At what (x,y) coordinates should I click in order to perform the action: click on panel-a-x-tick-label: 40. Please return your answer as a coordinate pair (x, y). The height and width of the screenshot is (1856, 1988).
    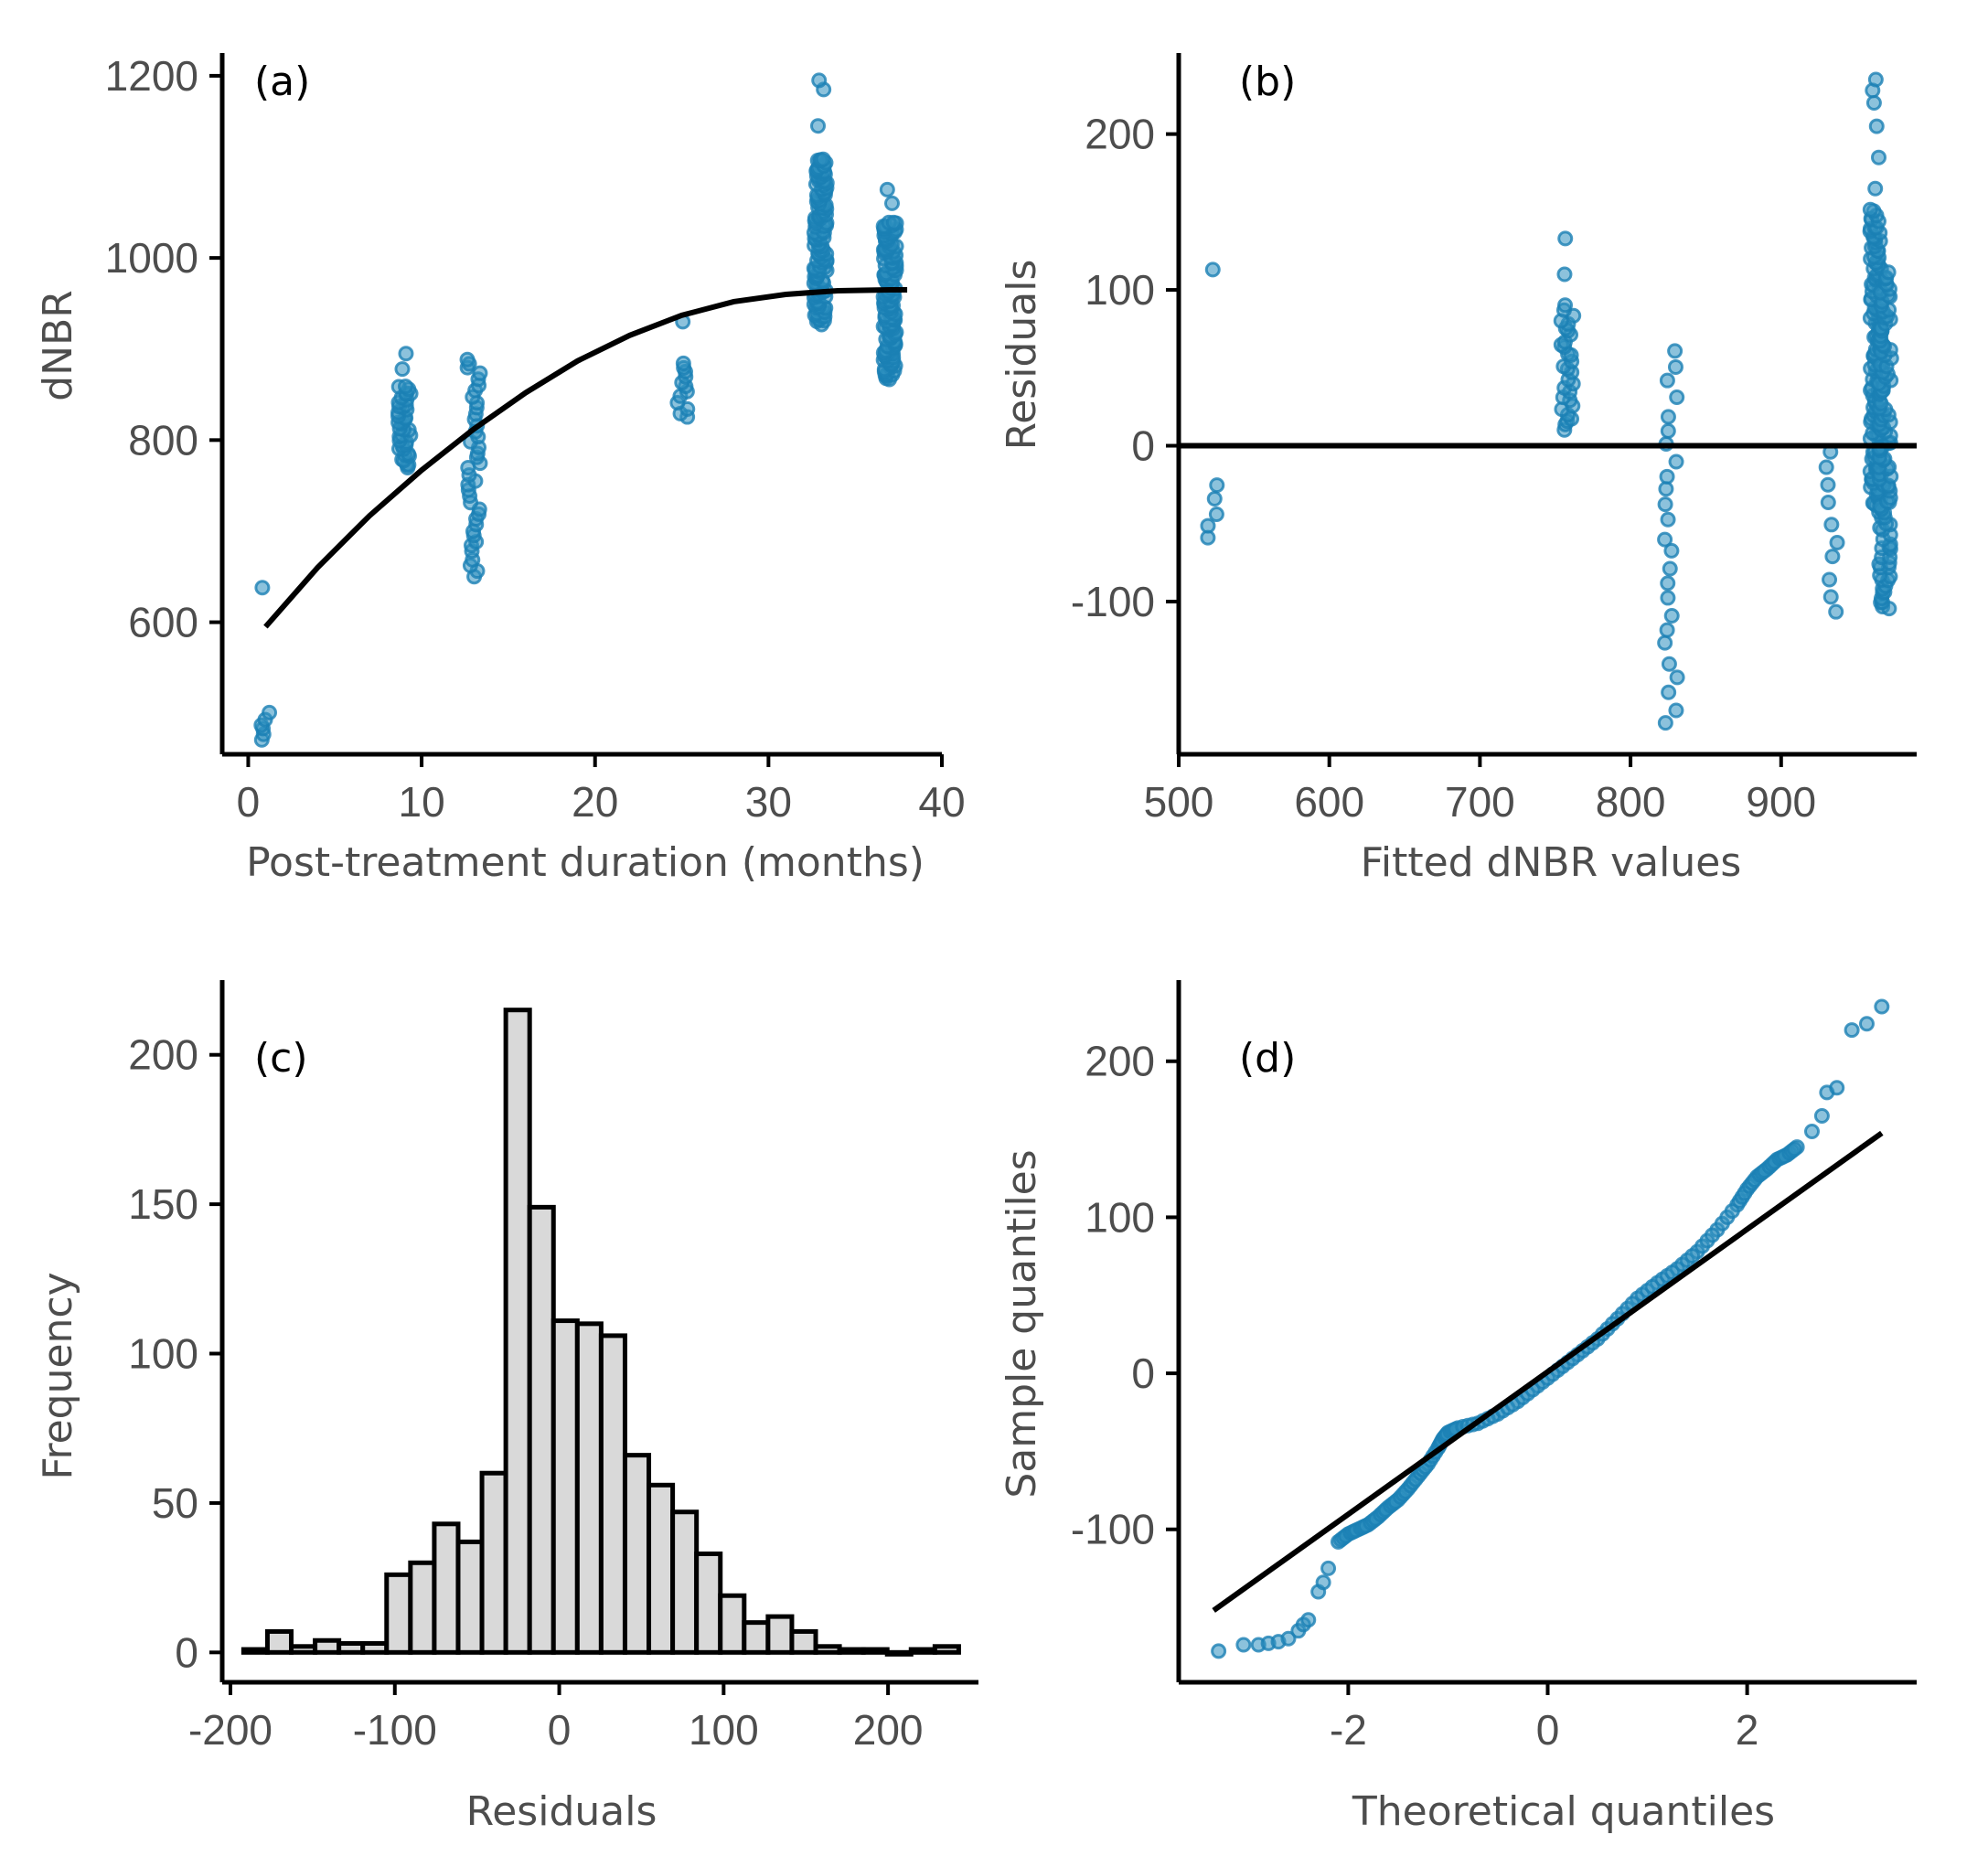
    Looking at the image, I should click on (941, 802).